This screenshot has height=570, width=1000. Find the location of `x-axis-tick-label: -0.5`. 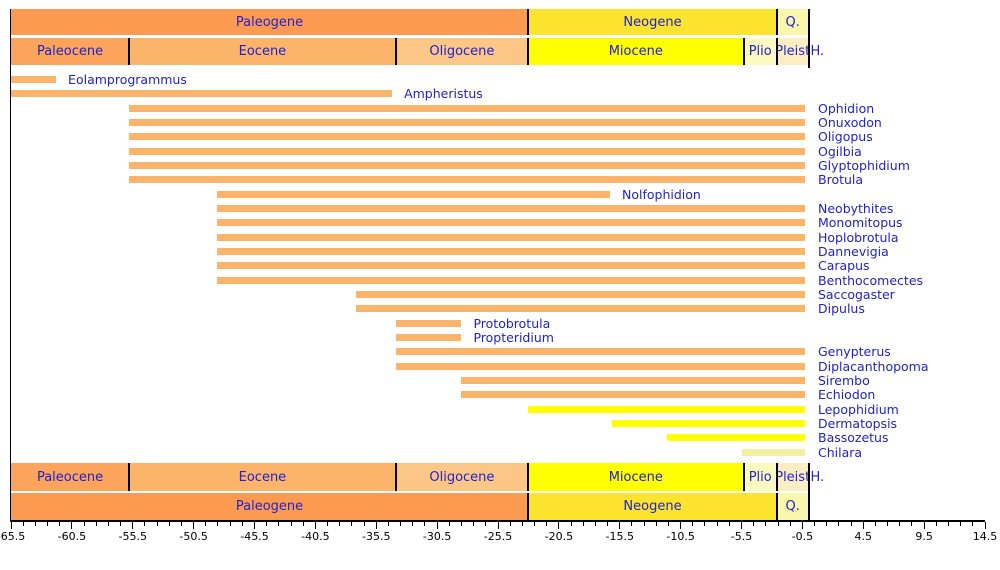

x-axis-tick-label: -0.5 is located at coordinates (802, 536).